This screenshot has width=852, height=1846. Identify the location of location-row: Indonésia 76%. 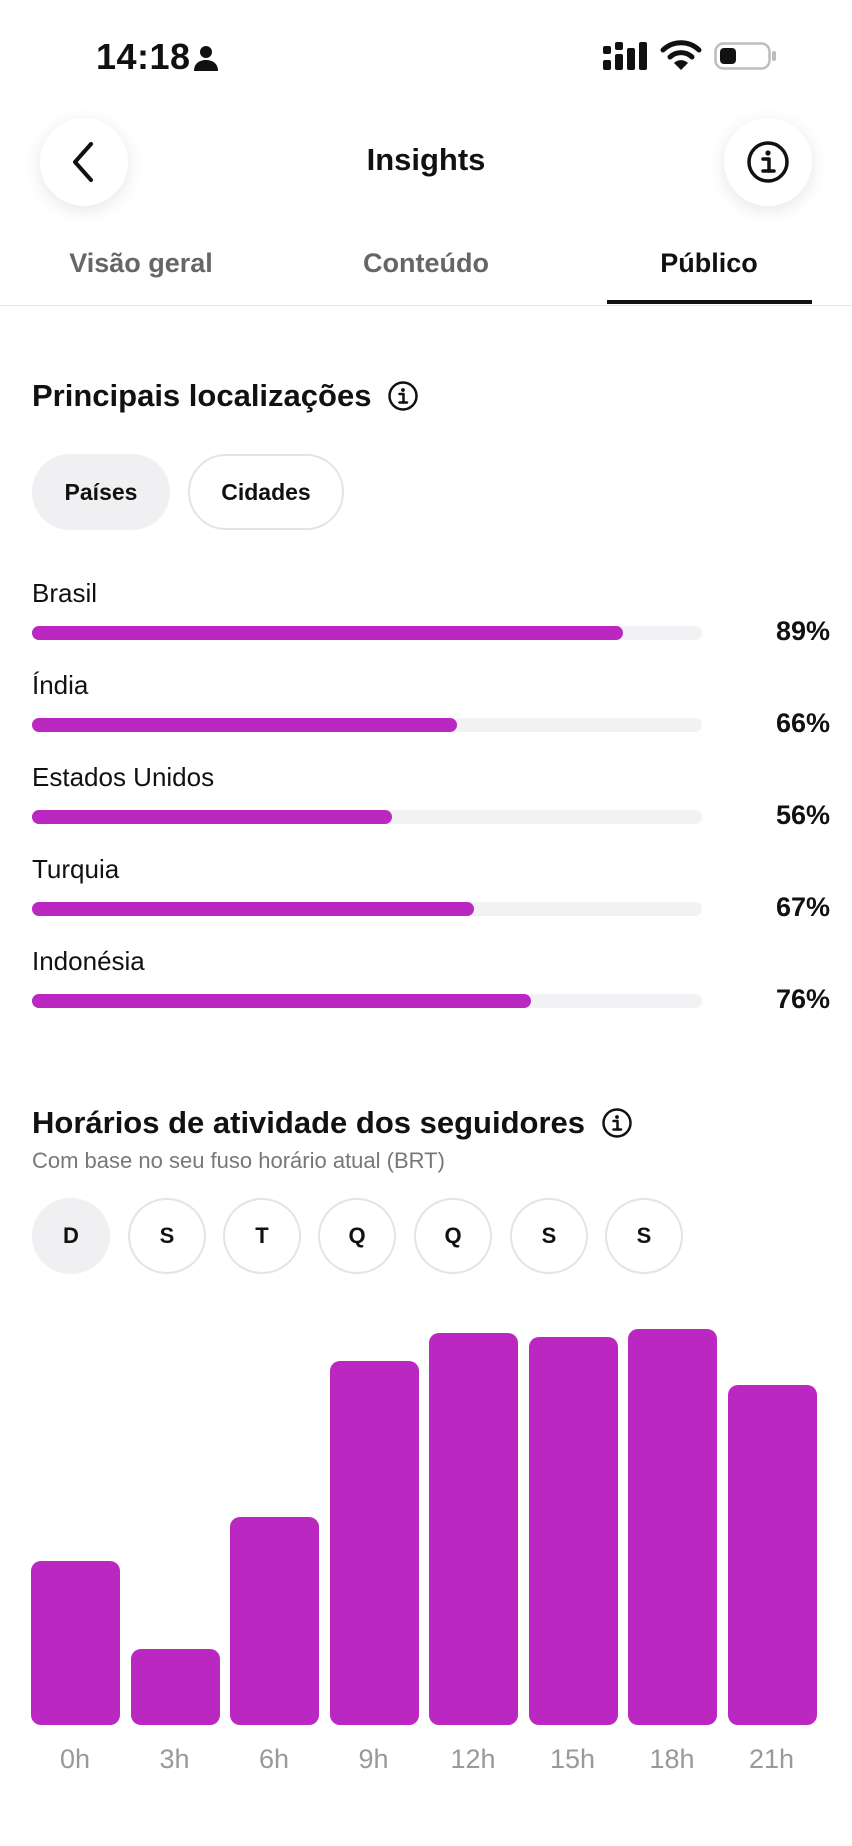
(431, 988).